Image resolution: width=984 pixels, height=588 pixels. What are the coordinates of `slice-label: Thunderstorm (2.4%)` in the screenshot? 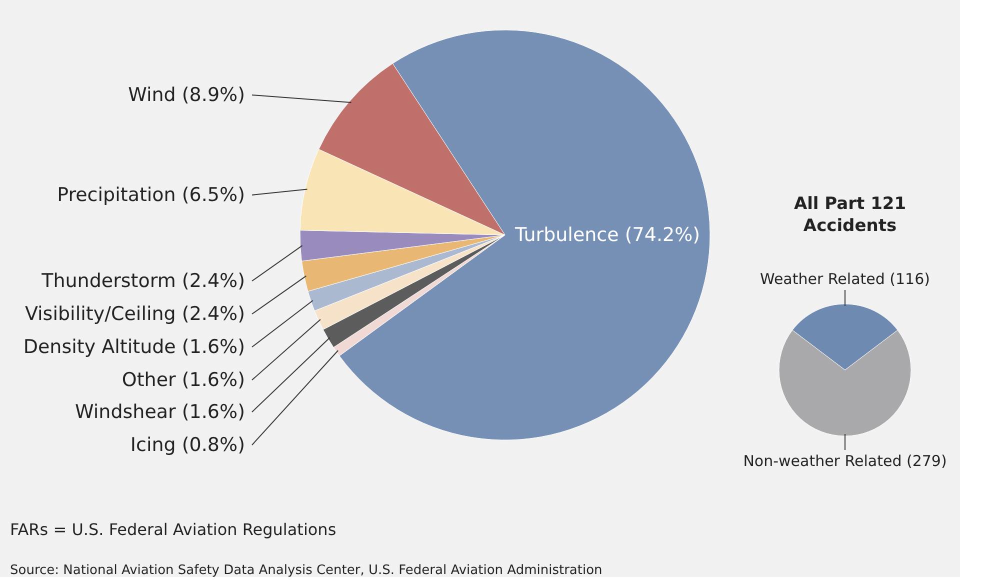 It's located at (142, 281).